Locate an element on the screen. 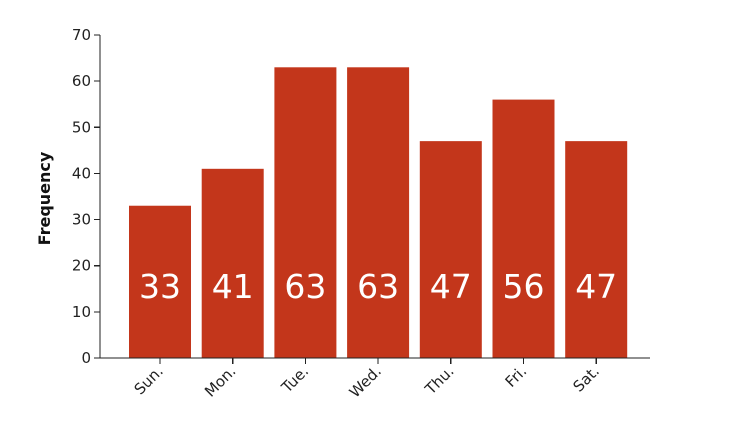  x-tick-label: Sun. is located at coordinates (149, 380).